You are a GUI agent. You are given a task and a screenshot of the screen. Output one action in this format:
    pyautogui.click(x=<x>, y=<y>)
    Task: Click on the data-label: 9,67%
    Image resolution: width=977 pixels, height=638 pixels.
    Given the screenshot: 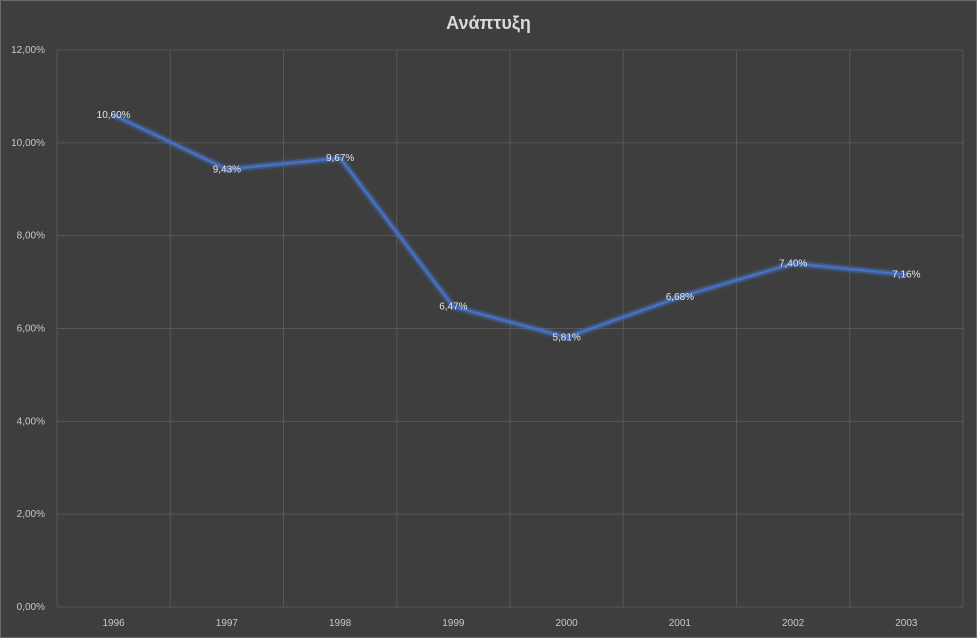 What is the action you would take?
    pyautogui.click(x=340, y=158)
    